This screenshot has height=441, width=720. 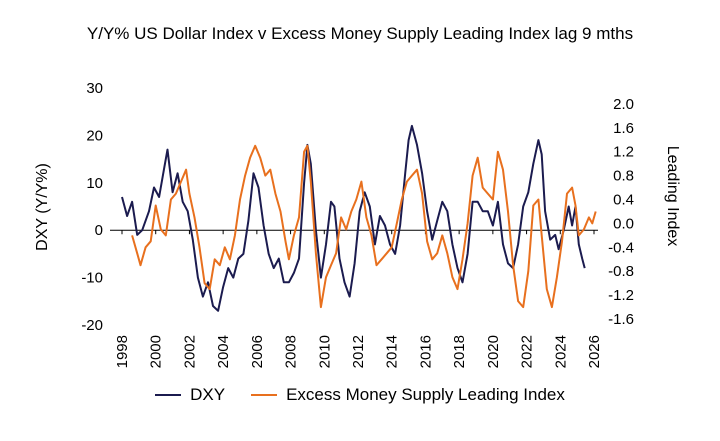 What do you see at coordinates (621, 212) in the screenshot?
I see `right-axis-ticks: 2.0 1.6 1.2 0.8 0.4 0.0 -0.4 -0.8 -1.2 -1.6` at bounding box center [621, 212].